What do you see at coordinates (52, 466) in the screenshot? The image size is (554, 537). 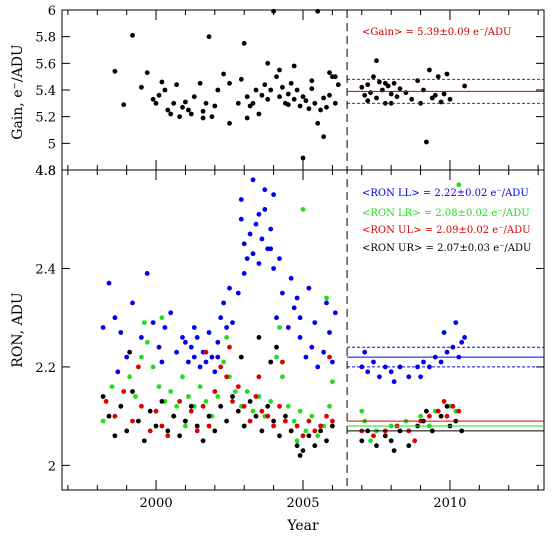 I see `ron-y-tick-label-0: 2` at bounding box center [52, 466].